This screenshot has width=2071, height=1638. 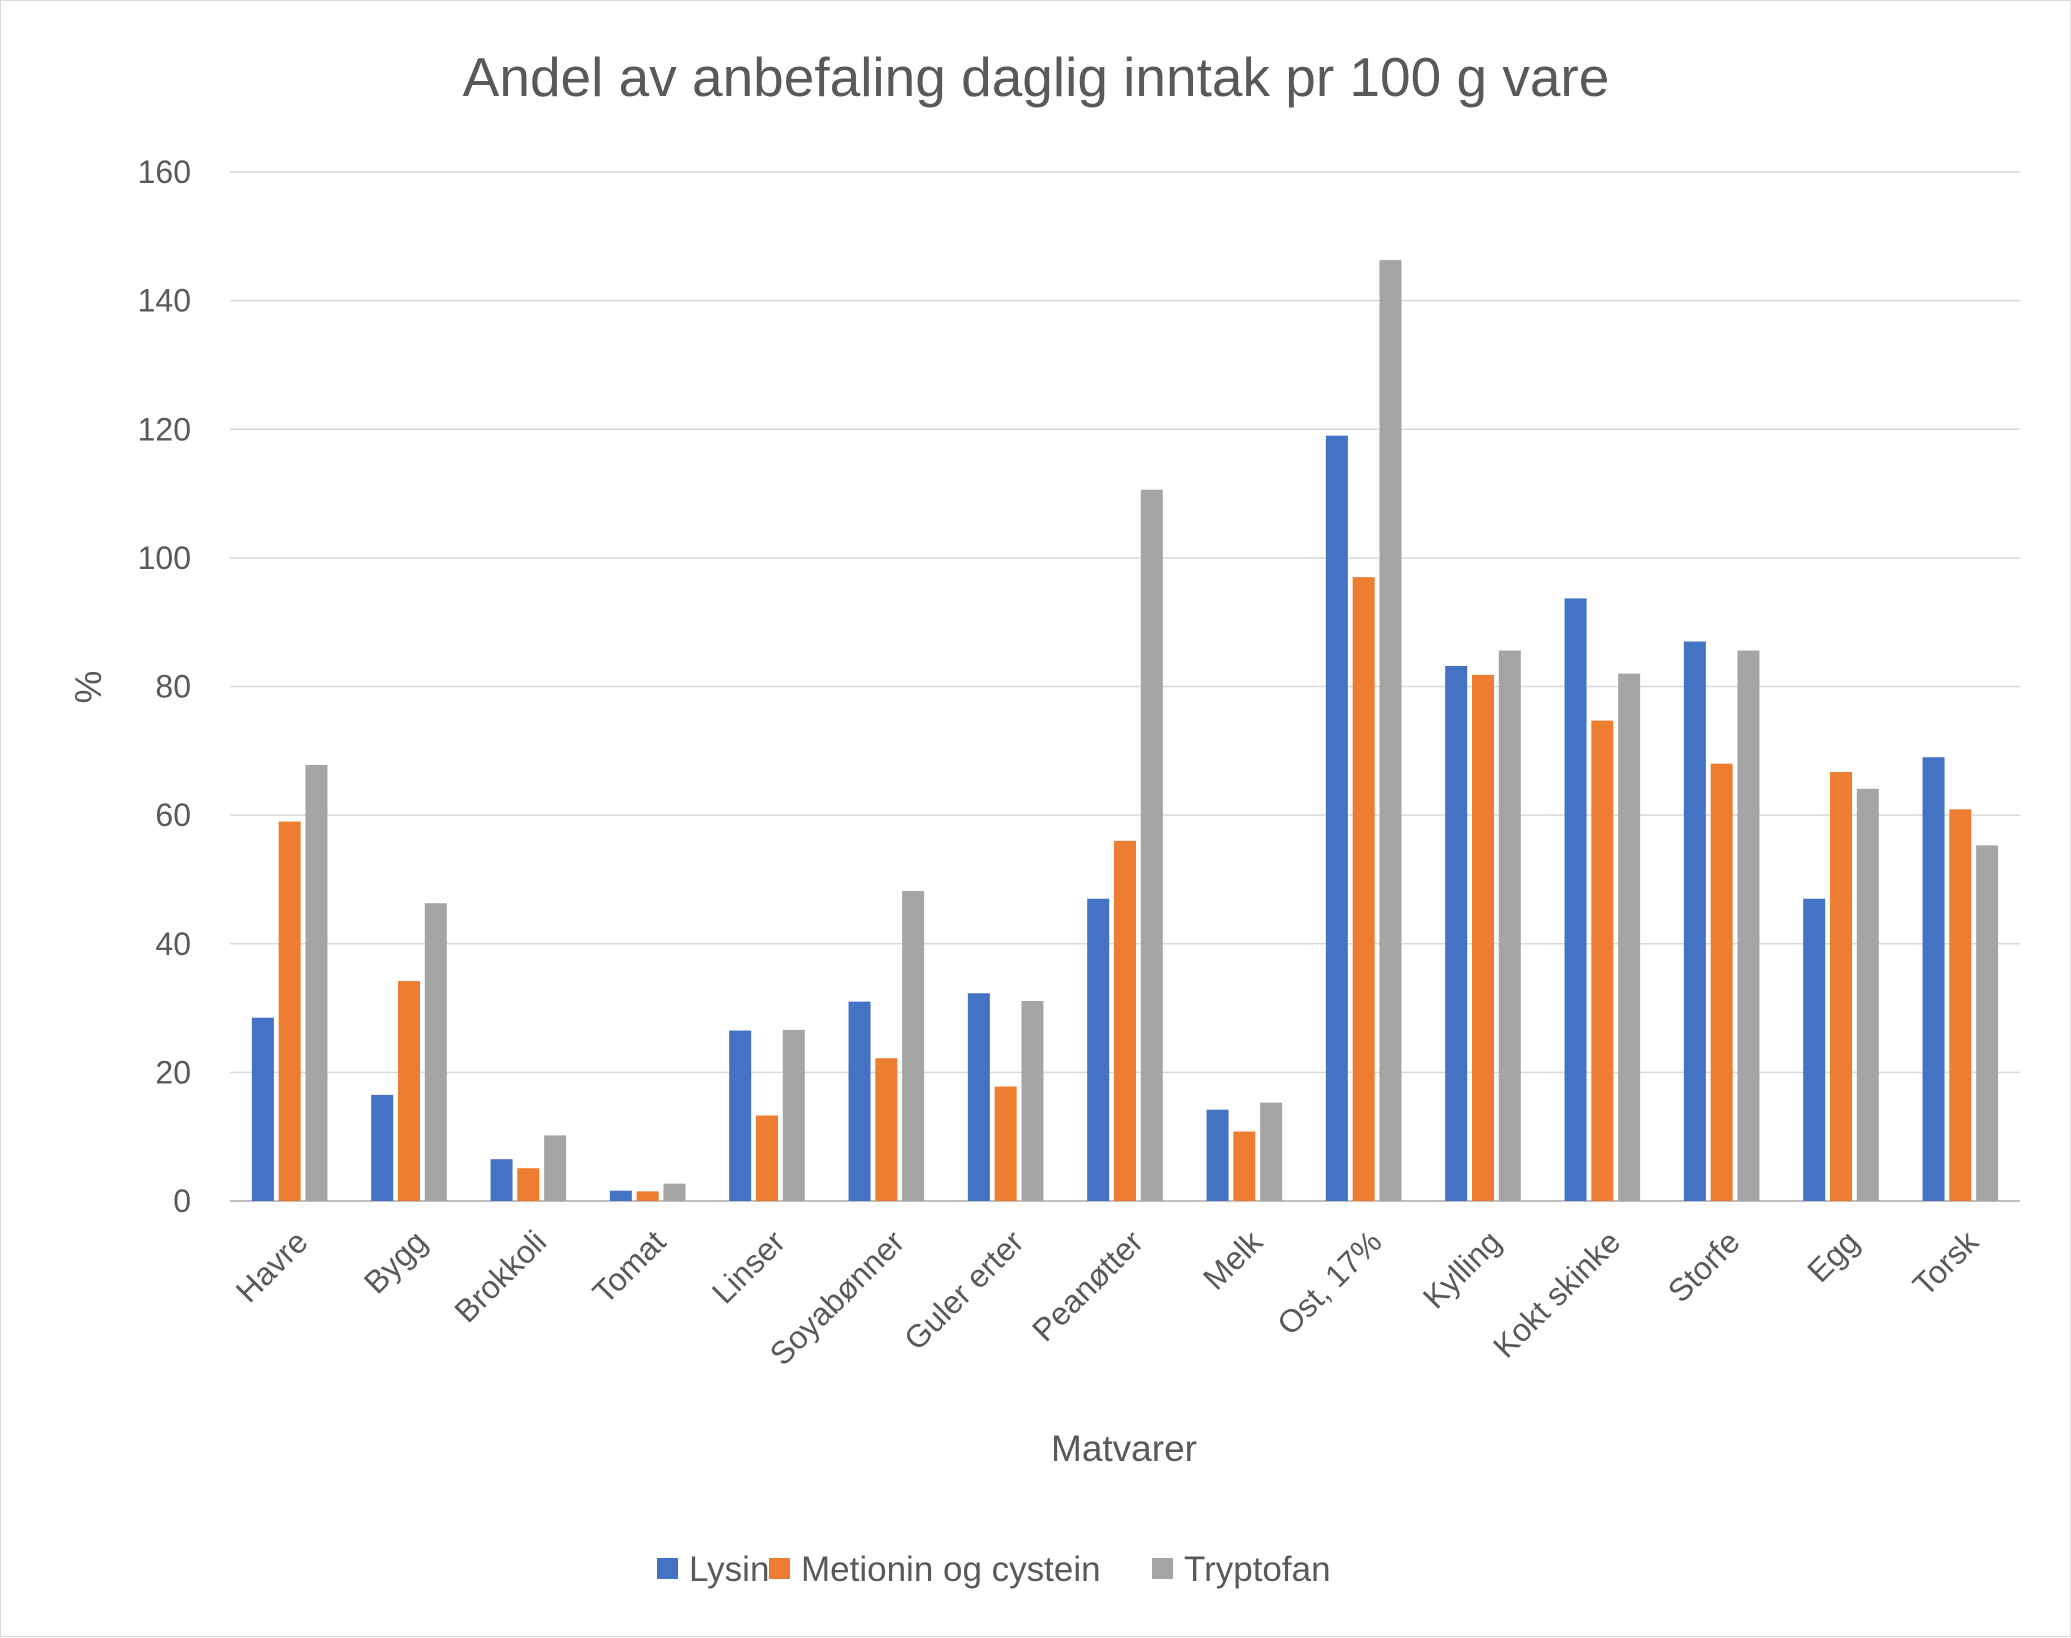 What do you see at coordinates (748, 1266) in the screenshot?
I see `x-tick-label: Linser` at bounding box center [748, 1266].